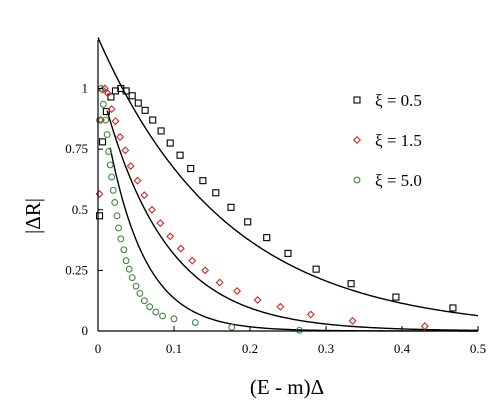  I want to click on y-axis-label: |ΔR|, so click(33, 216).